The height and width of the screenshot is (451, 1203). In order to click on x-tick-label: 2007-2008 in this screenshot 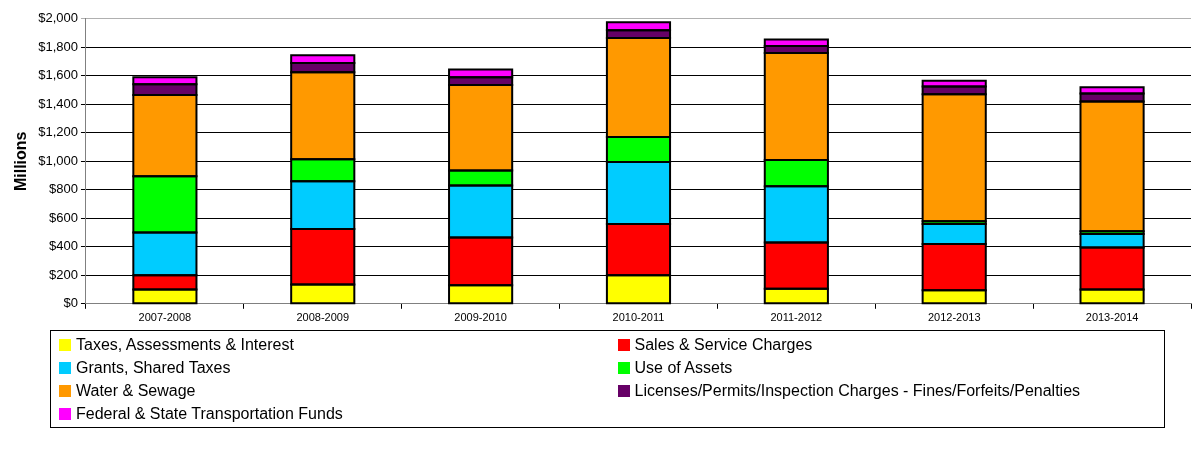, I will do `click(165, 317)`.